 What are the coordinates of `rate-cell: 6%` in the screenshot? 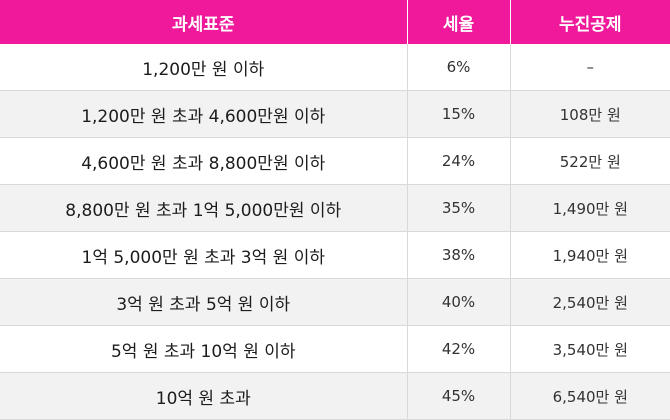 It's located at (458, 67).